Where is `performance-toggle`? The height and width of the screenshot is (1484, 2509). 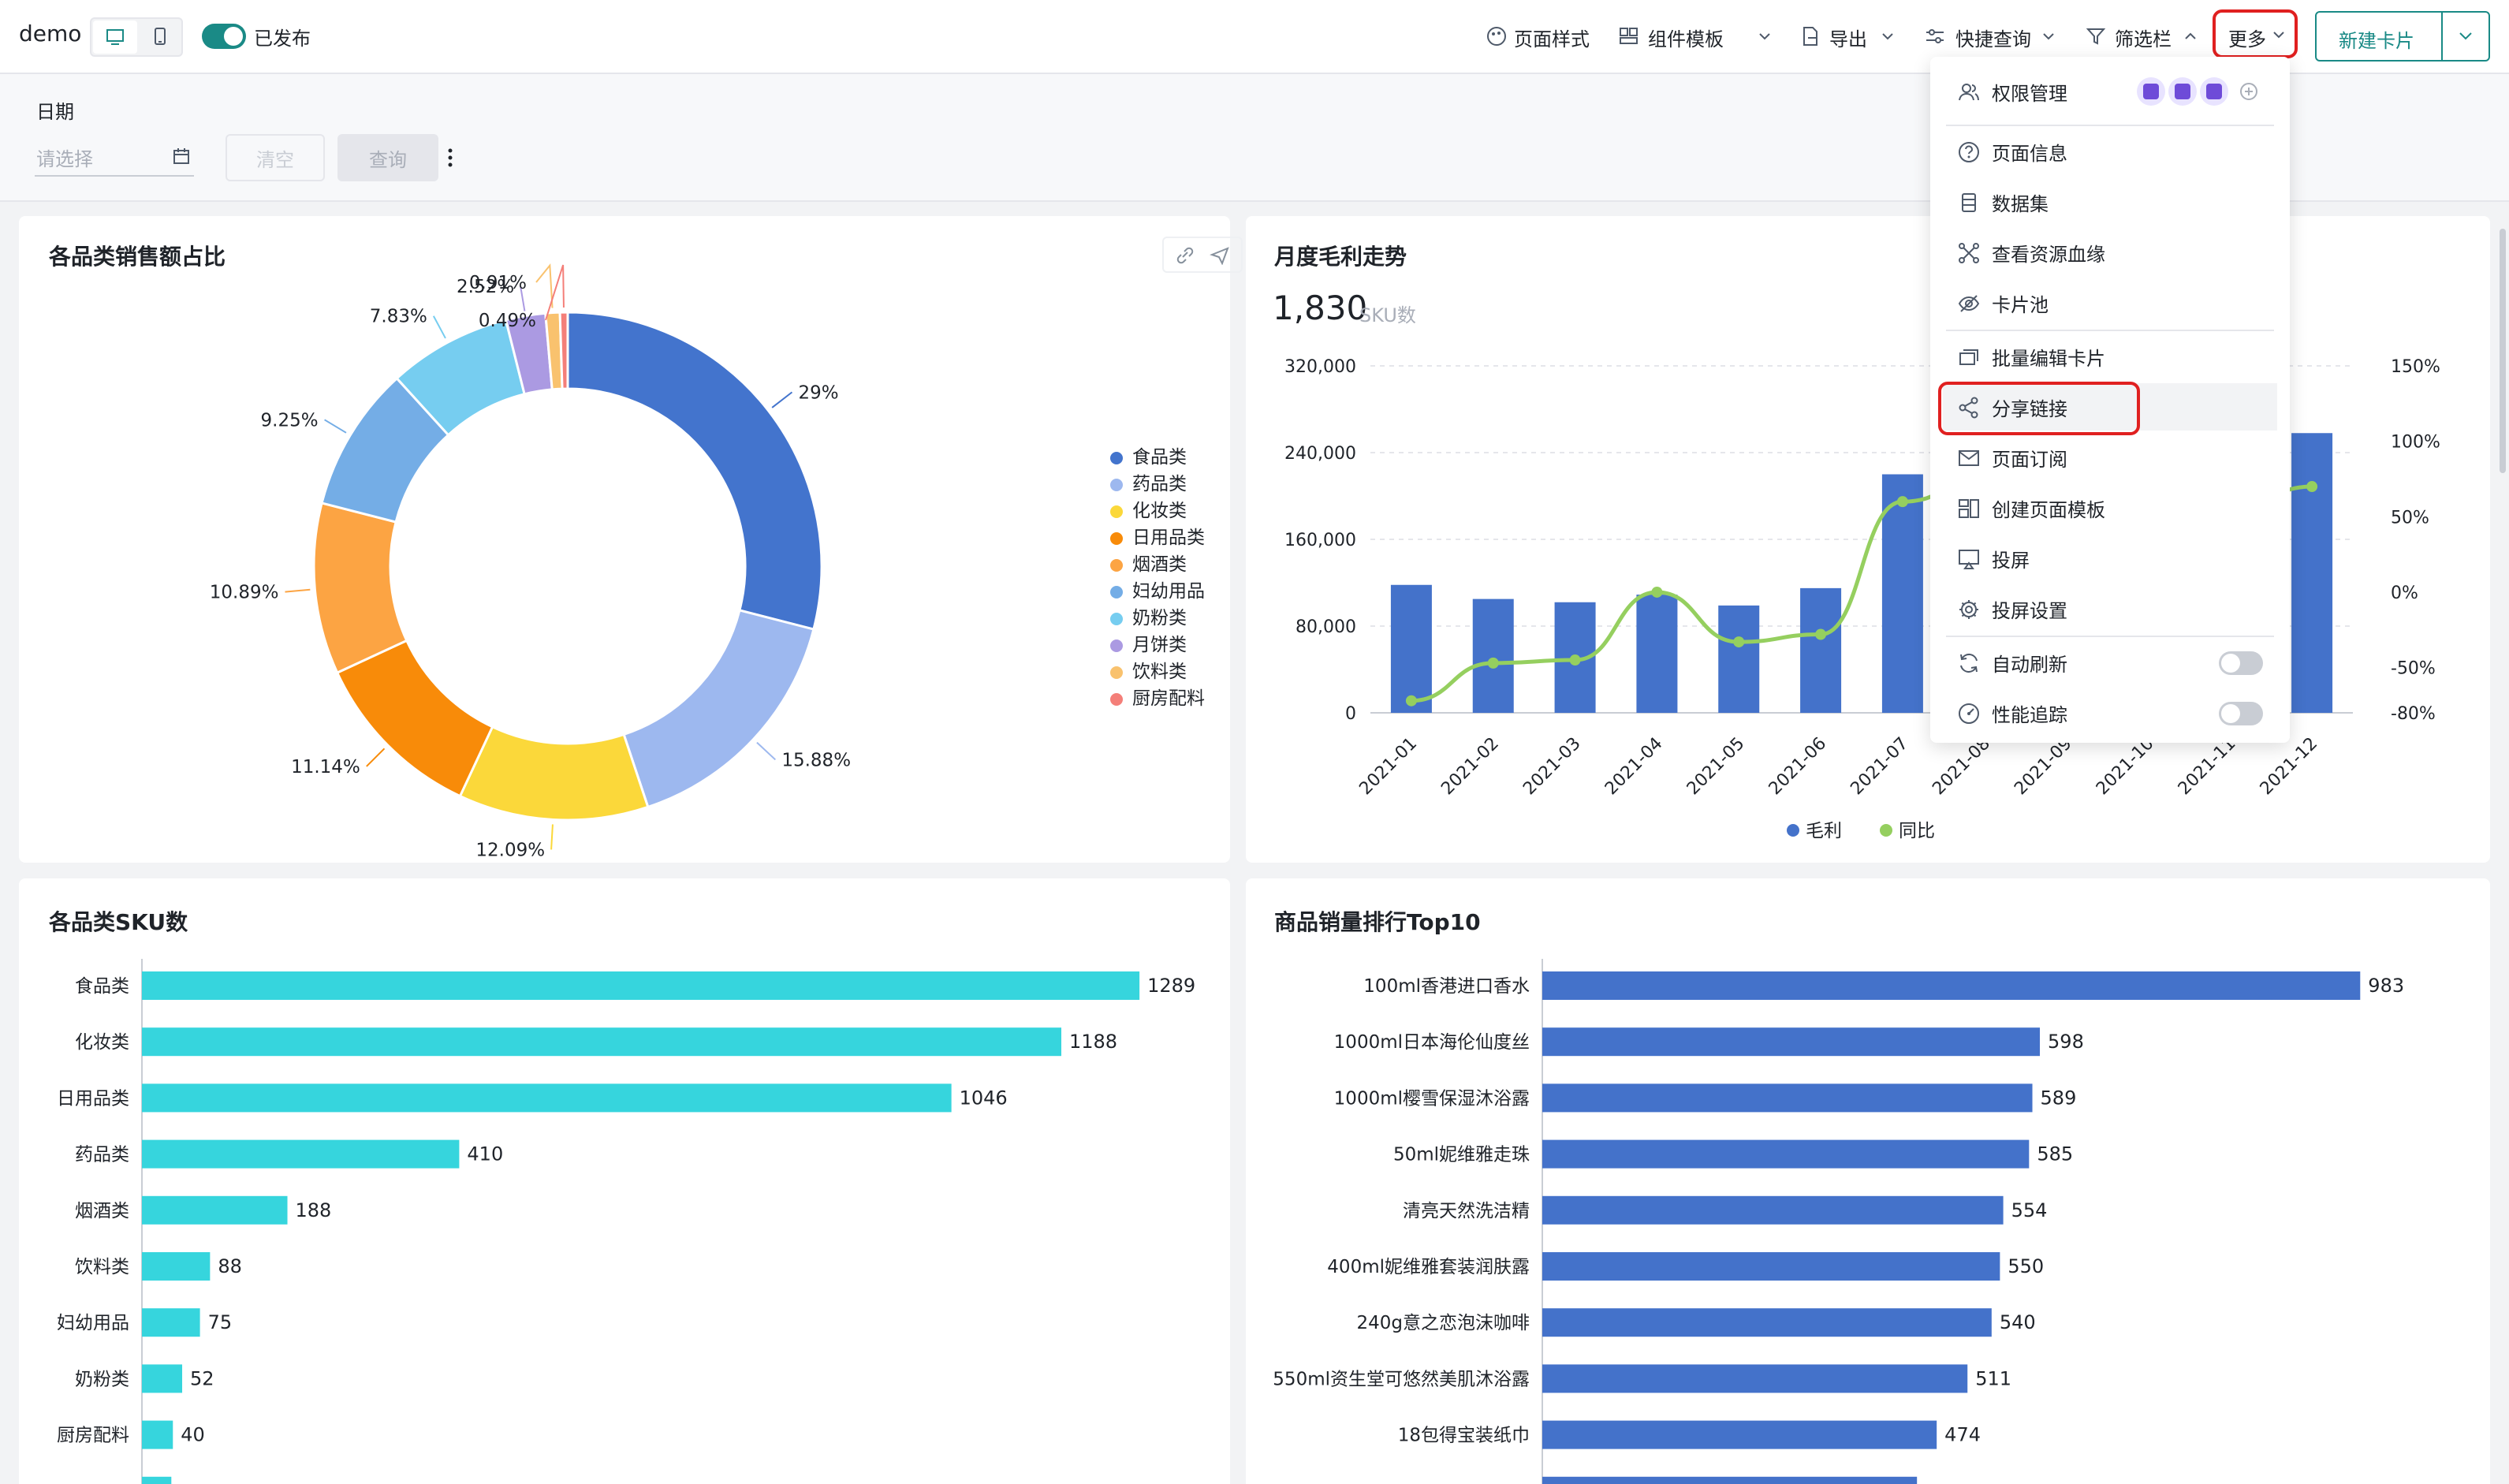 performance-toggle is located at coordinates (2241, 713).